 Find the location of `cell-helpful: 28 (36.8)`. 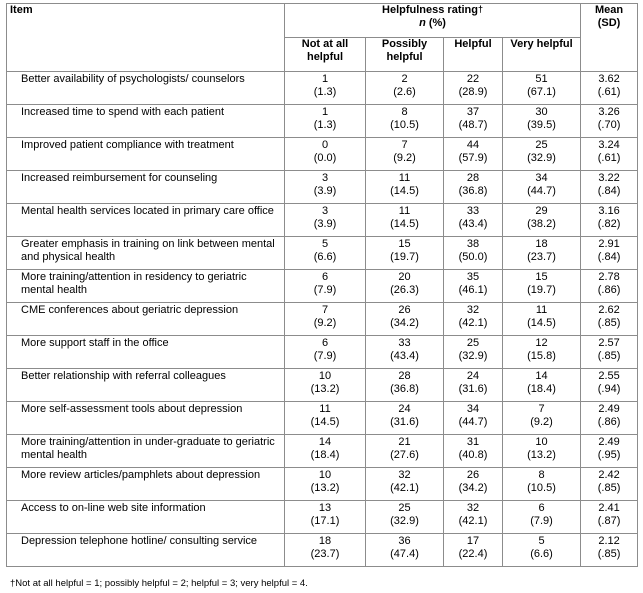

cell-helpful: 28 (36.8) is located at coordinates (473, 187).